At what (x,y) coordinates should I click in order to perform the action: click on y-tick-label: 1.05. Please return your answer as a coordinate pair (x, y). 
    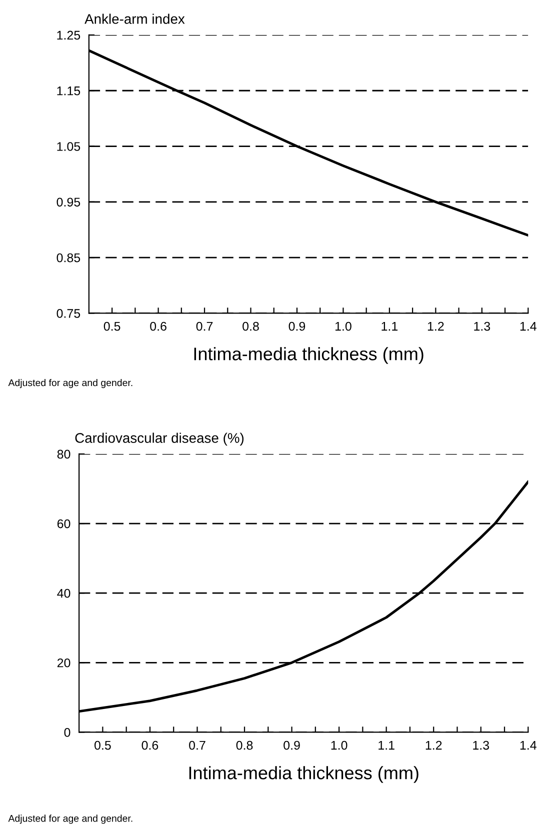
    Looking at the image, I should click on (68, 146).